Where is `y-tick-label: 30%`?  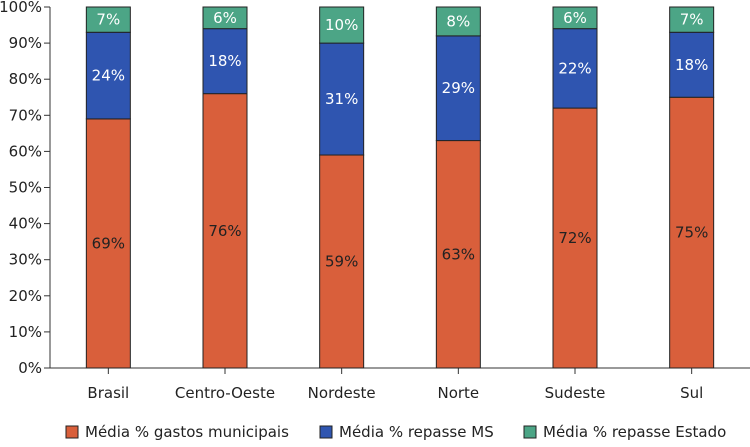
y-tick-label: 30% is located at coordinates (25, 260).